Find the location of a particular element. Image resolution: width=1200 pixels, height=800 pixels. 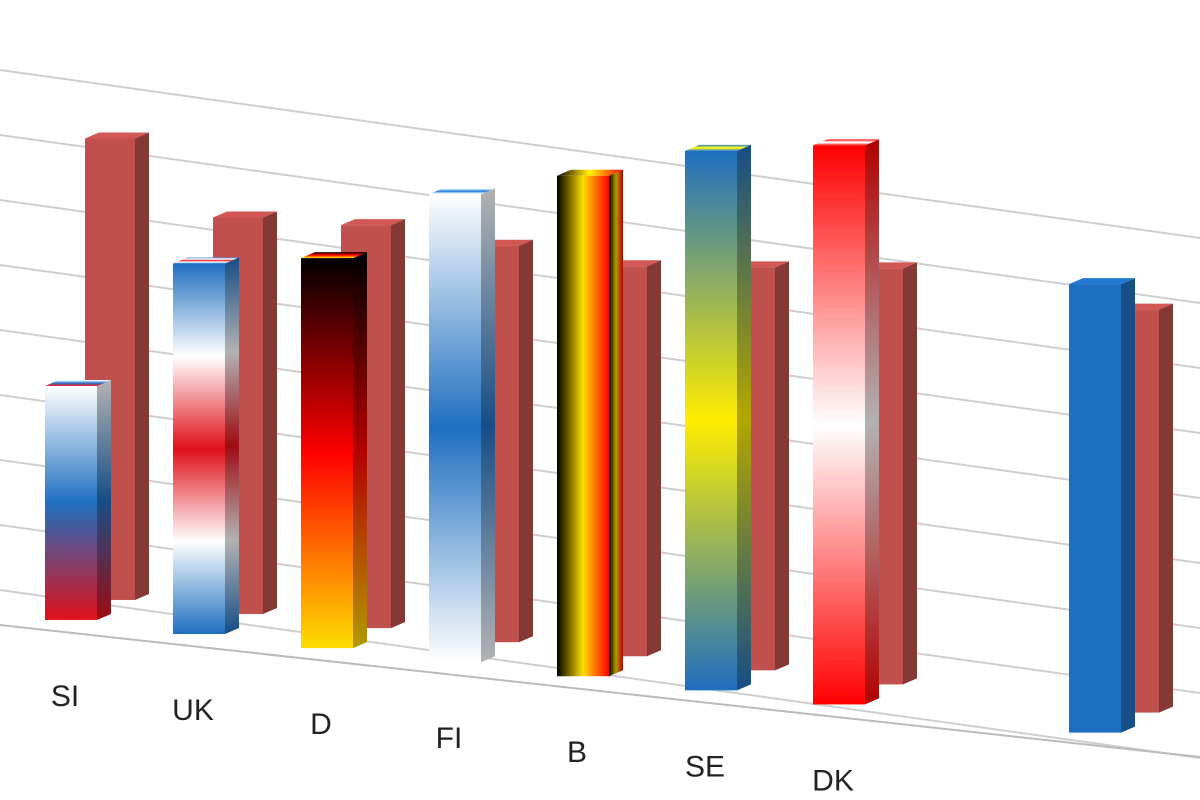

x-tick-label: SI is located at coordinates (65, 696).